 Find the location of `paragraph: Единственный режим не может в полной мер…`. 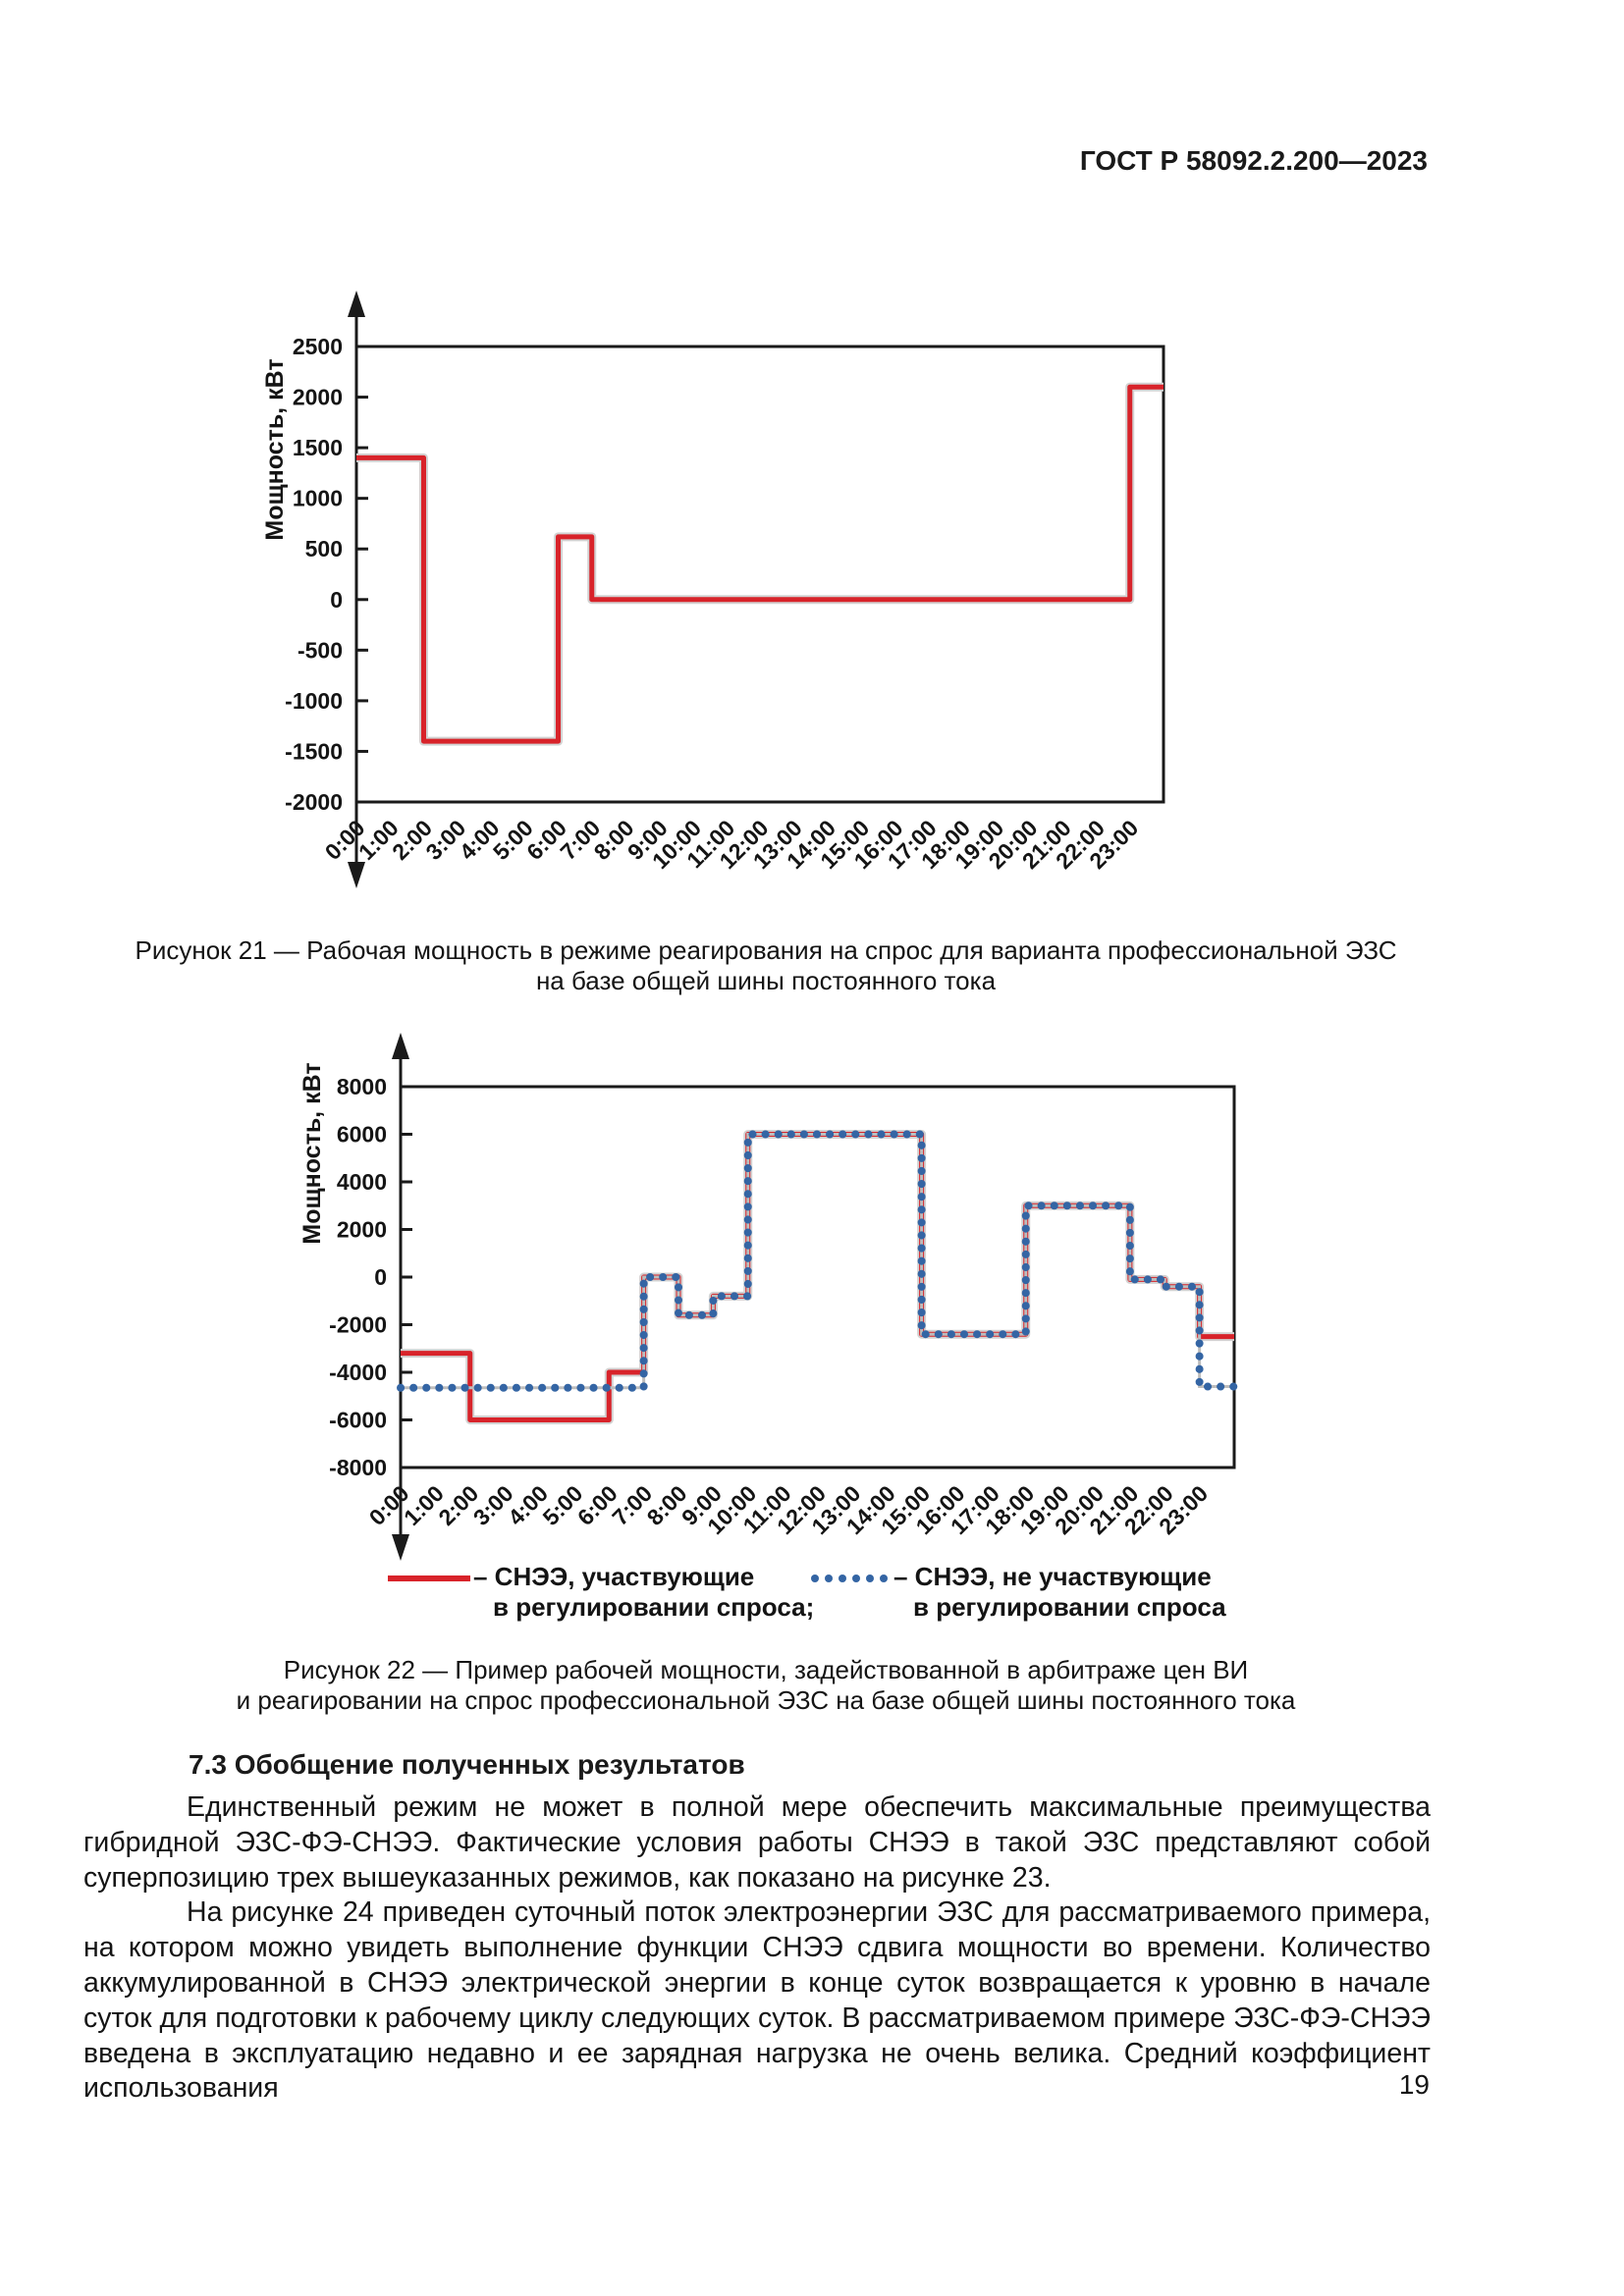

paragraph: Единственный режим не может в полной мер… is located at coordinates (757, 1843).